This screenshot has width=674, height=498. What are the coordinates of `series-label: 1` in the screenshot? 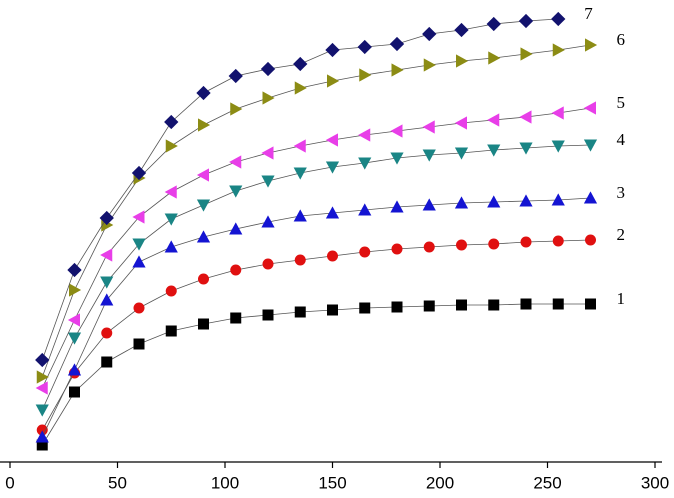 It's located at (621, 298).